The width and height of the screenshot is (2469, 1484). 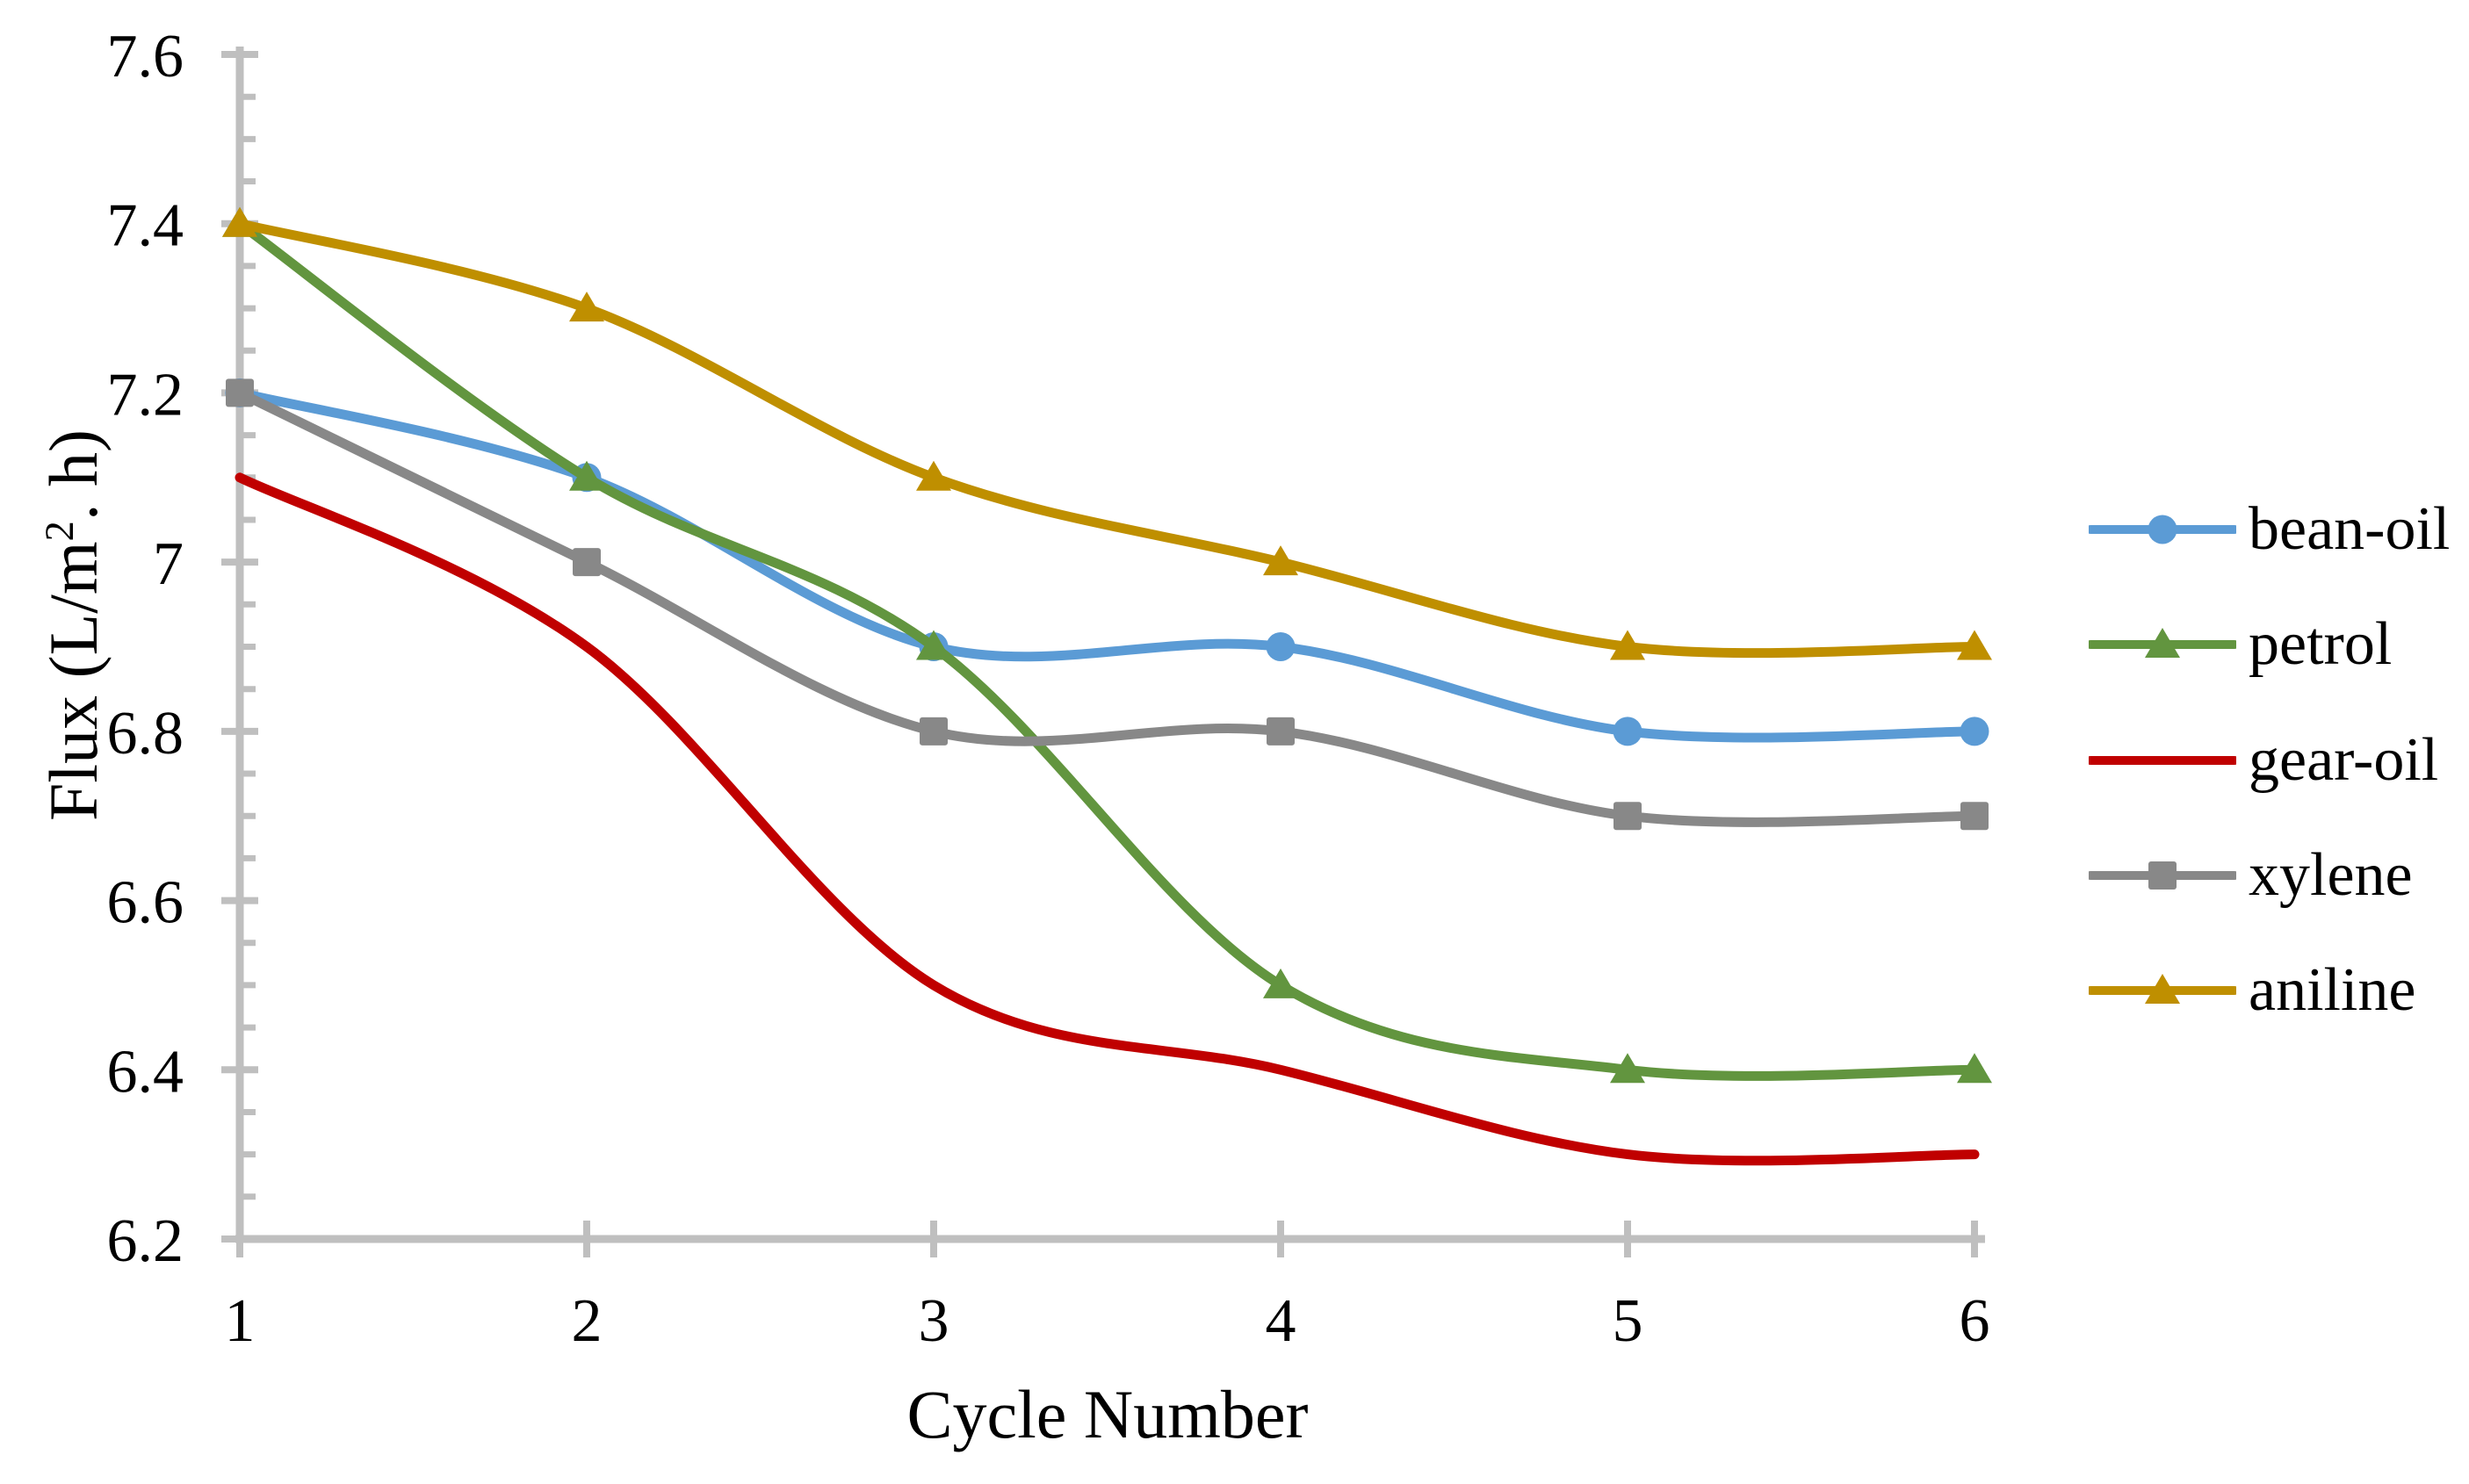 I want to click on x-tick-label: 5, so click(x=1628, y=1321).